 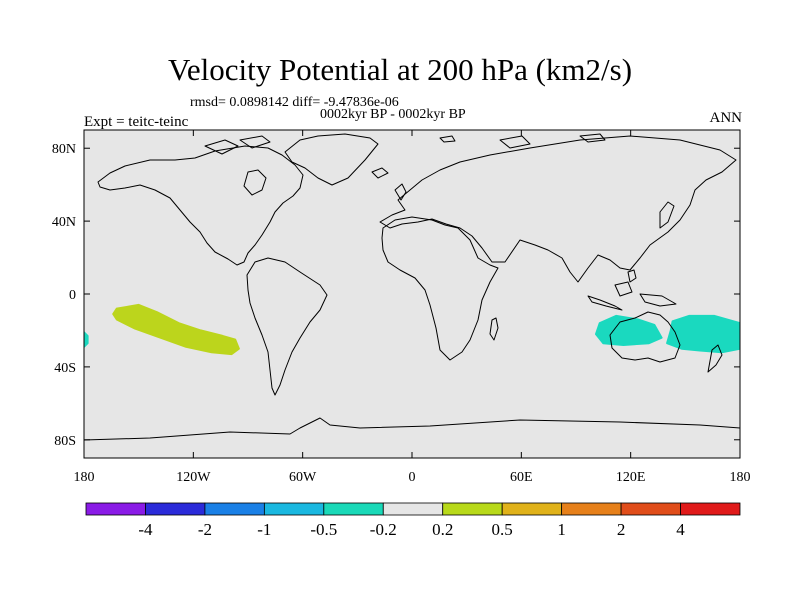 What do you see at coordinates (264, 529) in the screenshot?
I see `colorbar-label: -1` at bounding box center [264, 529].